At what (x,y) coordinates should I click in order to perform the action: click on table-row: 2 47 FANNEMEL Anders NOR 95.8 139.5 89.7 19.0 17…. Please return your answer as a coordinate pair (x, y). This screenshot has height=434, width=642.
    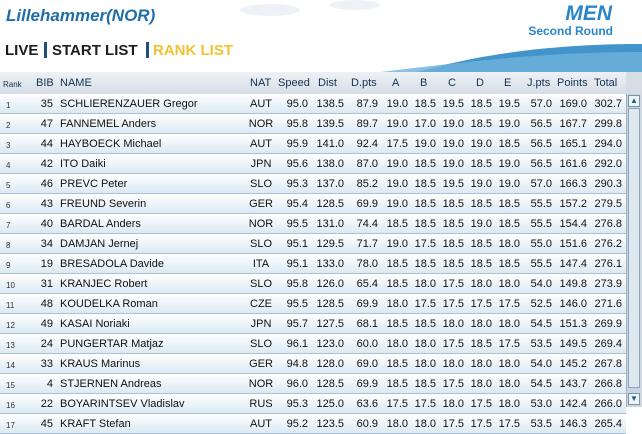
    Looking at the image, I should click on (313, 124).